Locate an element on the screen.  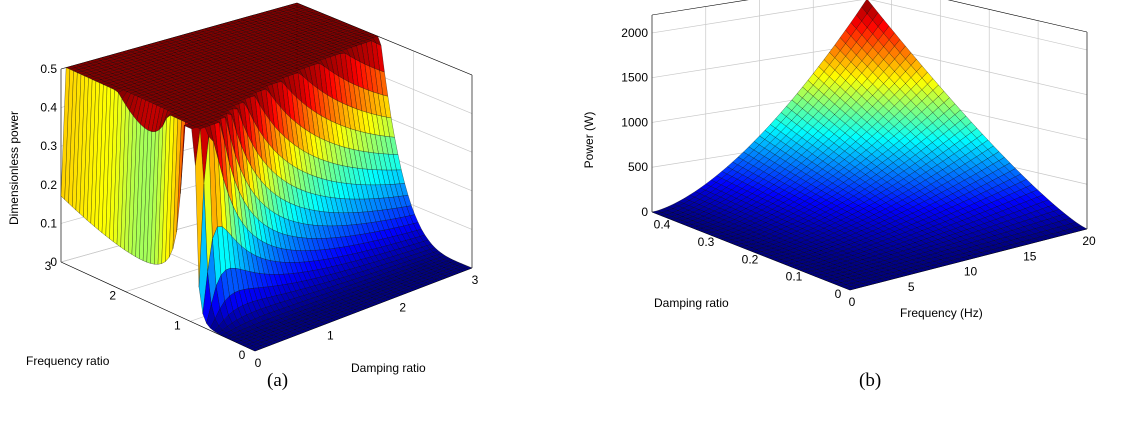
plot-b-z-tick-label: 0 is located at coordinates (644, 212).